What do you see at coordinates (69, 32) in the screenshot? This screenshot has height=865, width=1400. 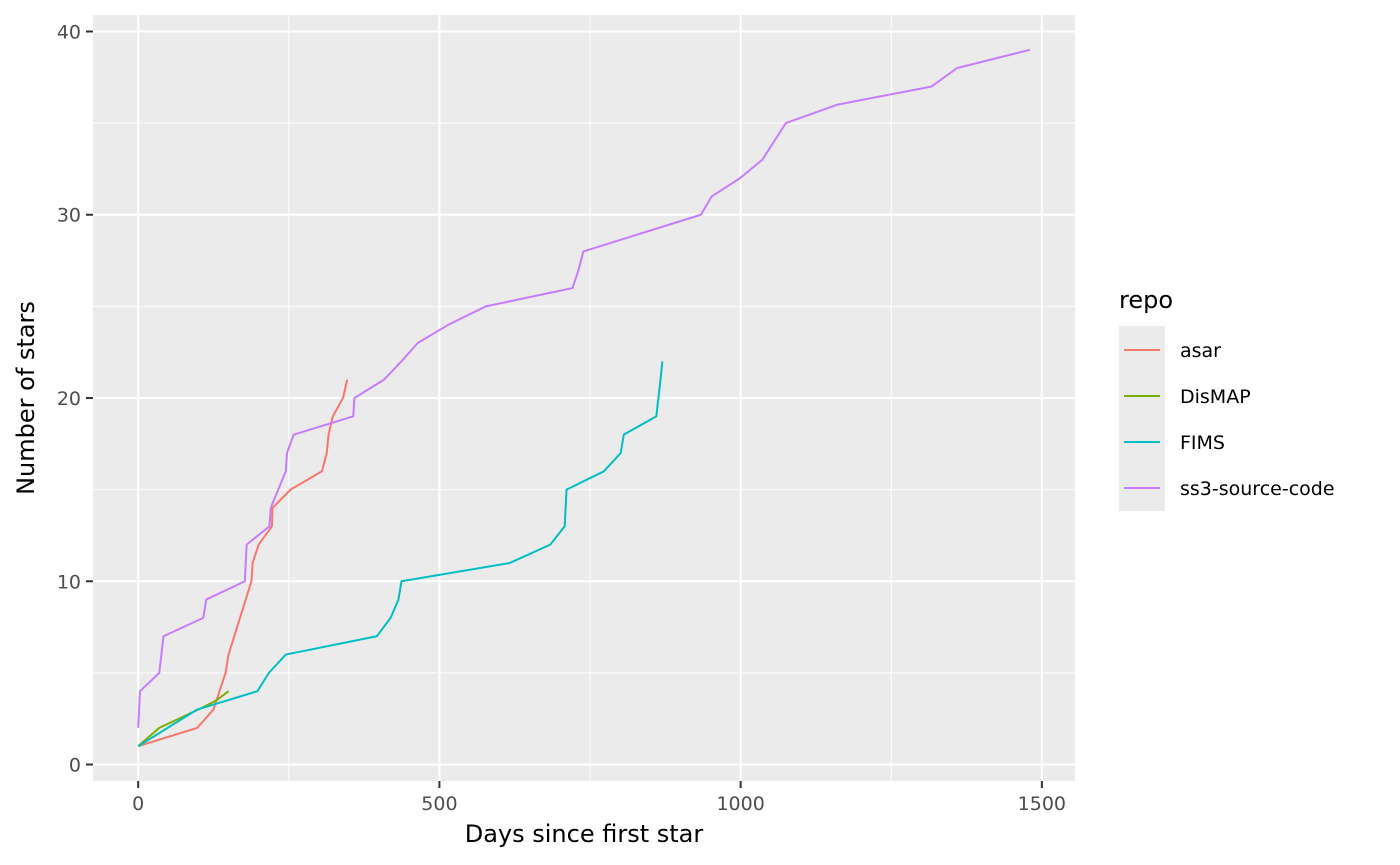 I see `y-tick-label: 40` at bounding box center [69, 32].